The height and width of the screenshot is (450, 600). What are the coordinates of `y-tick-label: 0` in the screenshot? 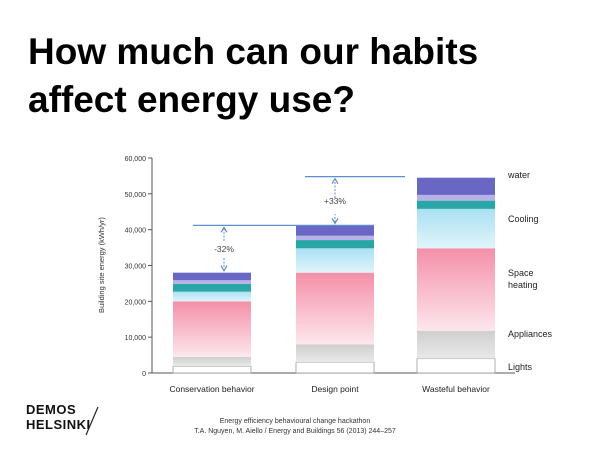 It's located at (144, 374).